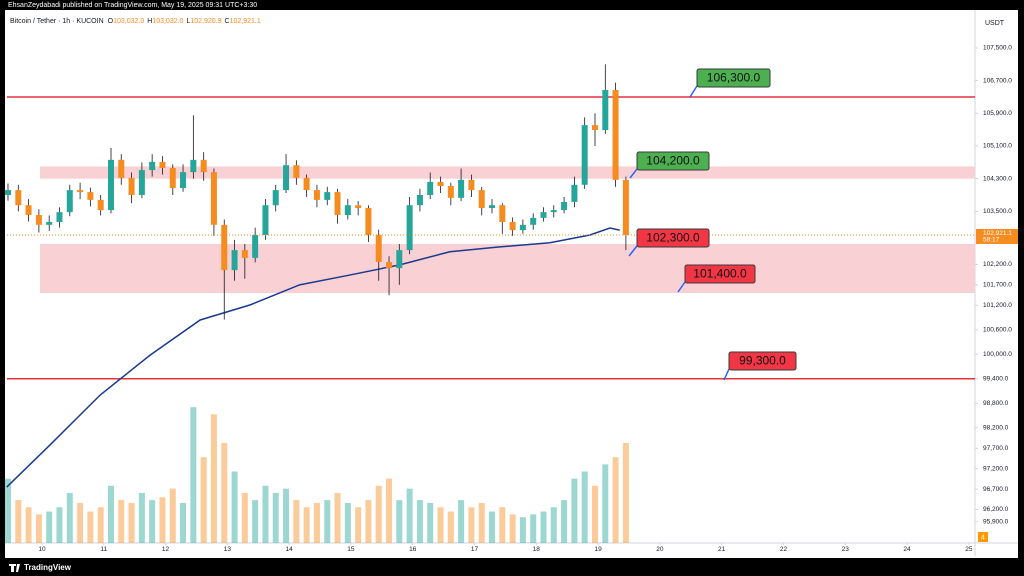  Describe the element at coordinates (128, 21) in the screenshot. I see `ohlc-value: 103,032.0` at that location.